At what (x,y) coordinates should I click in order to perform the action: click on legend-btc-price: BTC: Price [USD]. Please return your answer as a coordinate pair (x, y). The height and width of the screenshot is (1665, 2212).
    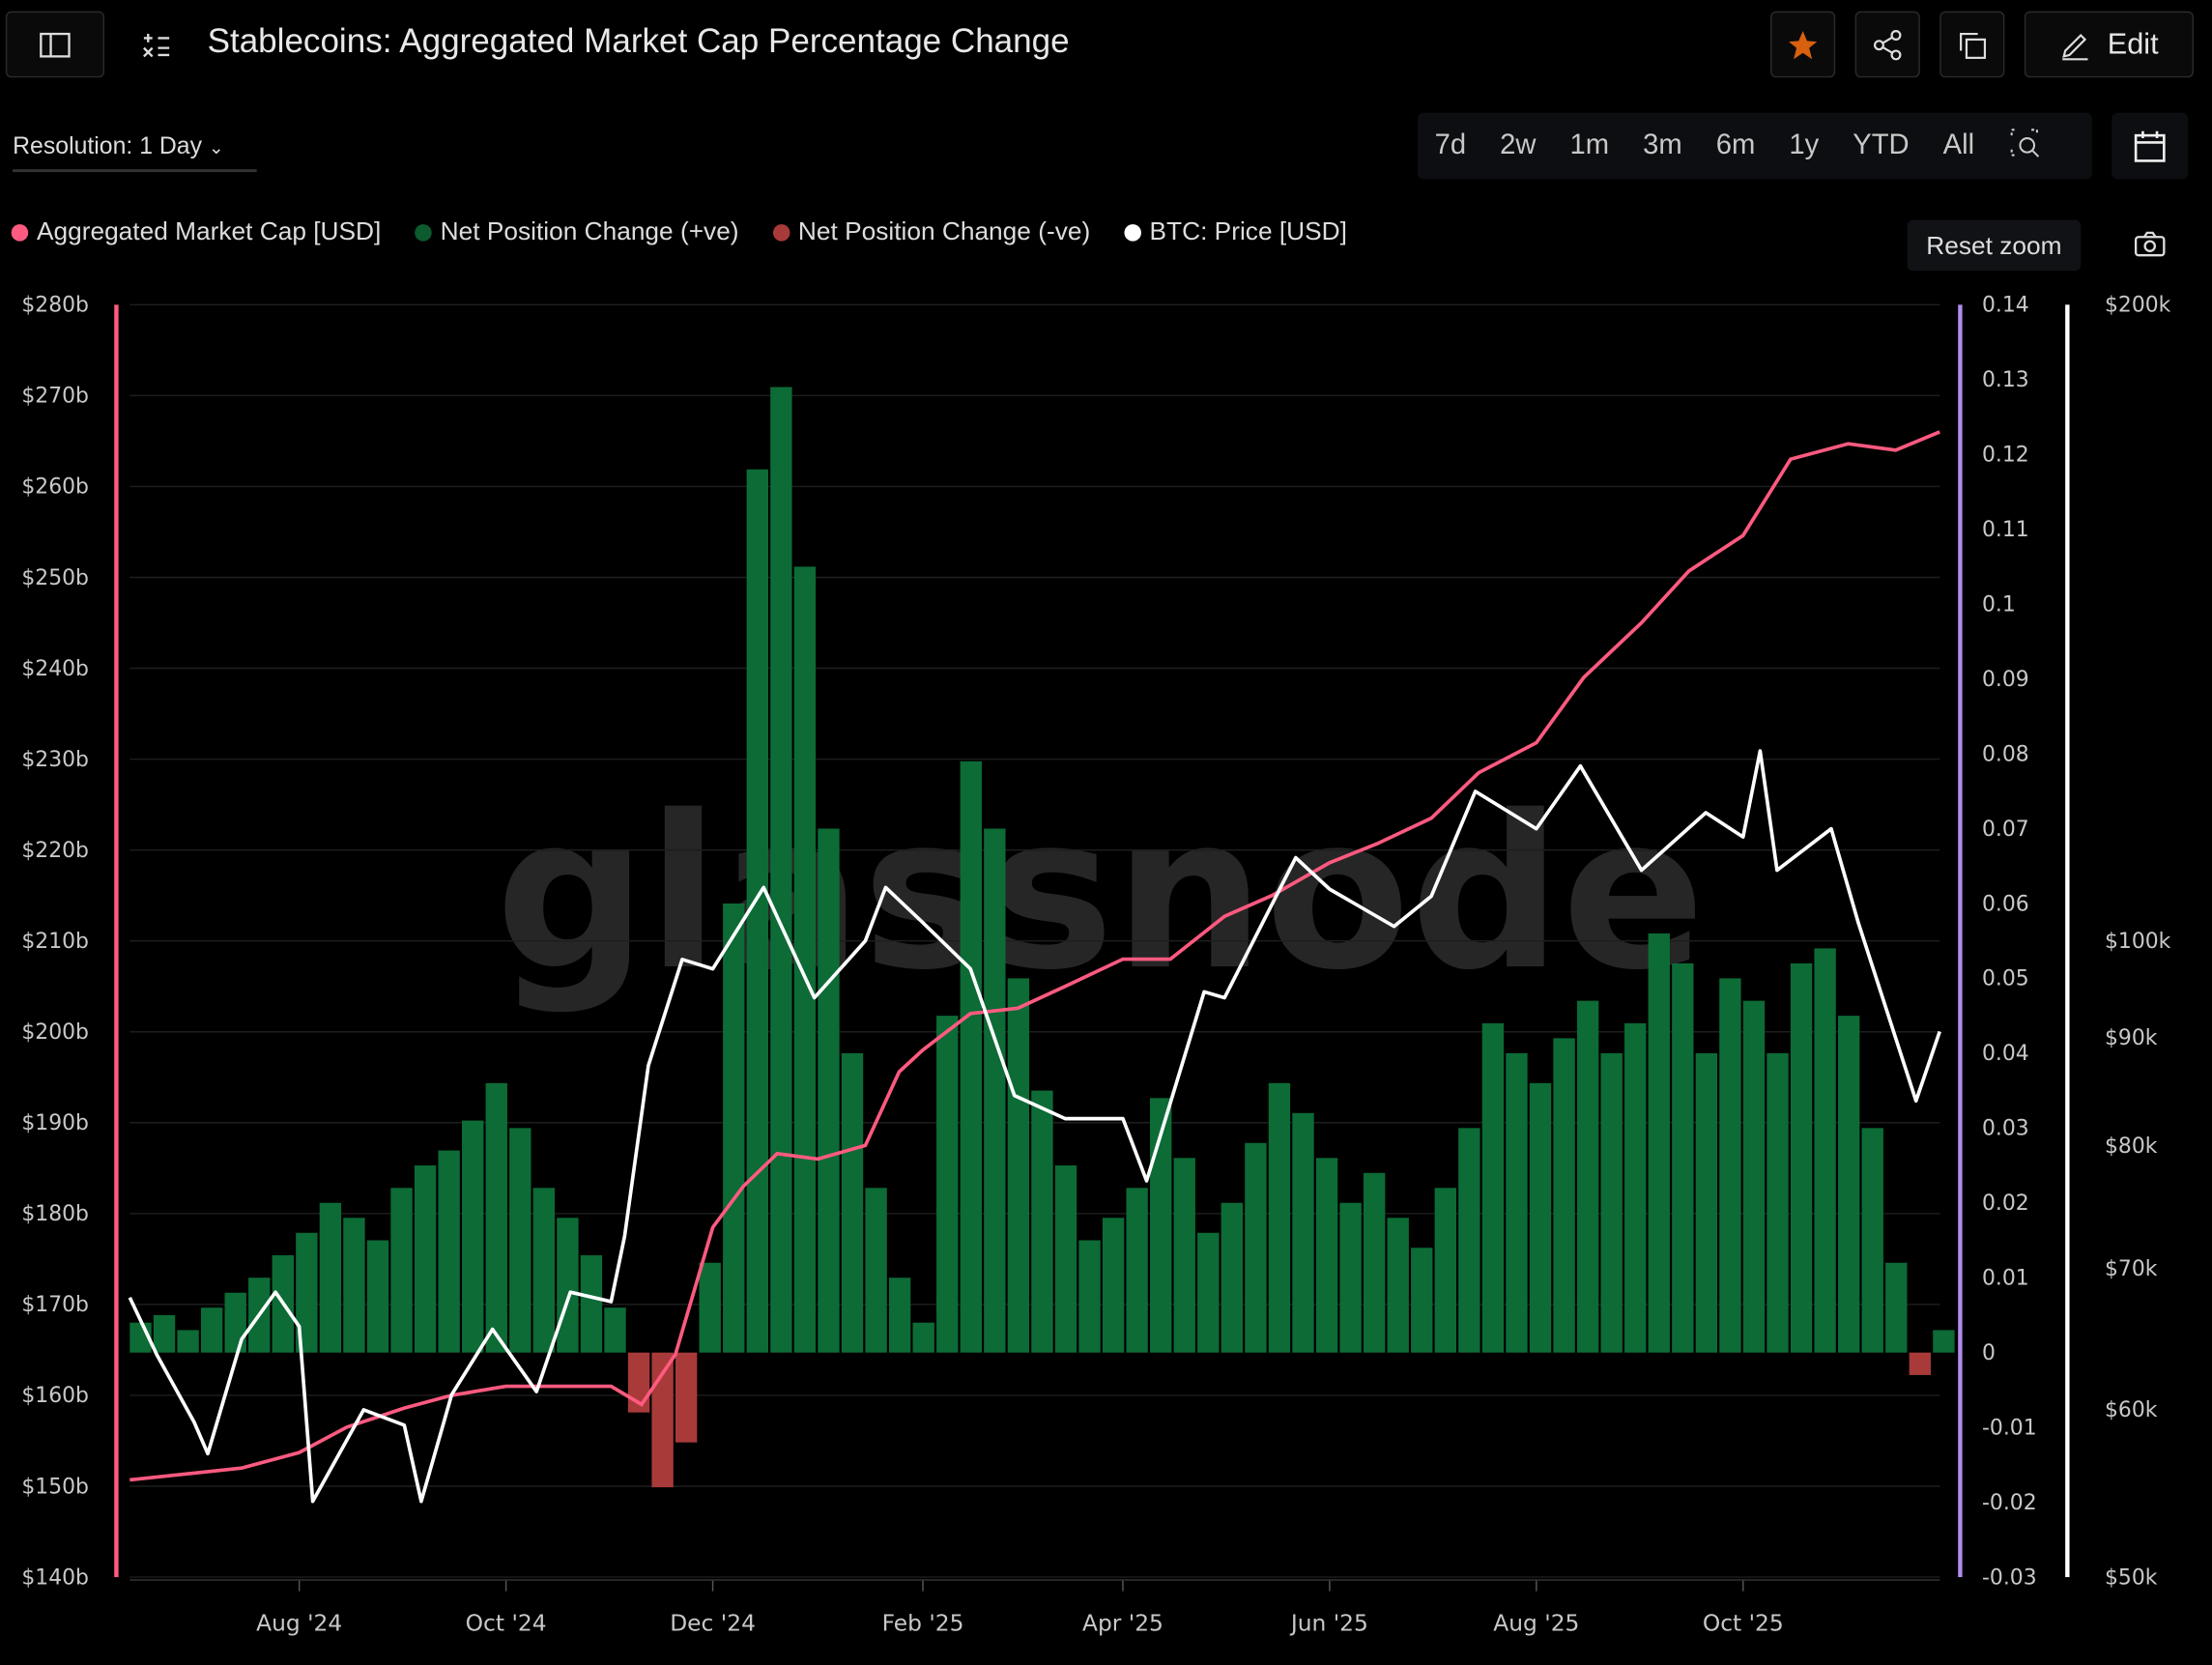
    Looking at the image, I should click on (1235, 232).